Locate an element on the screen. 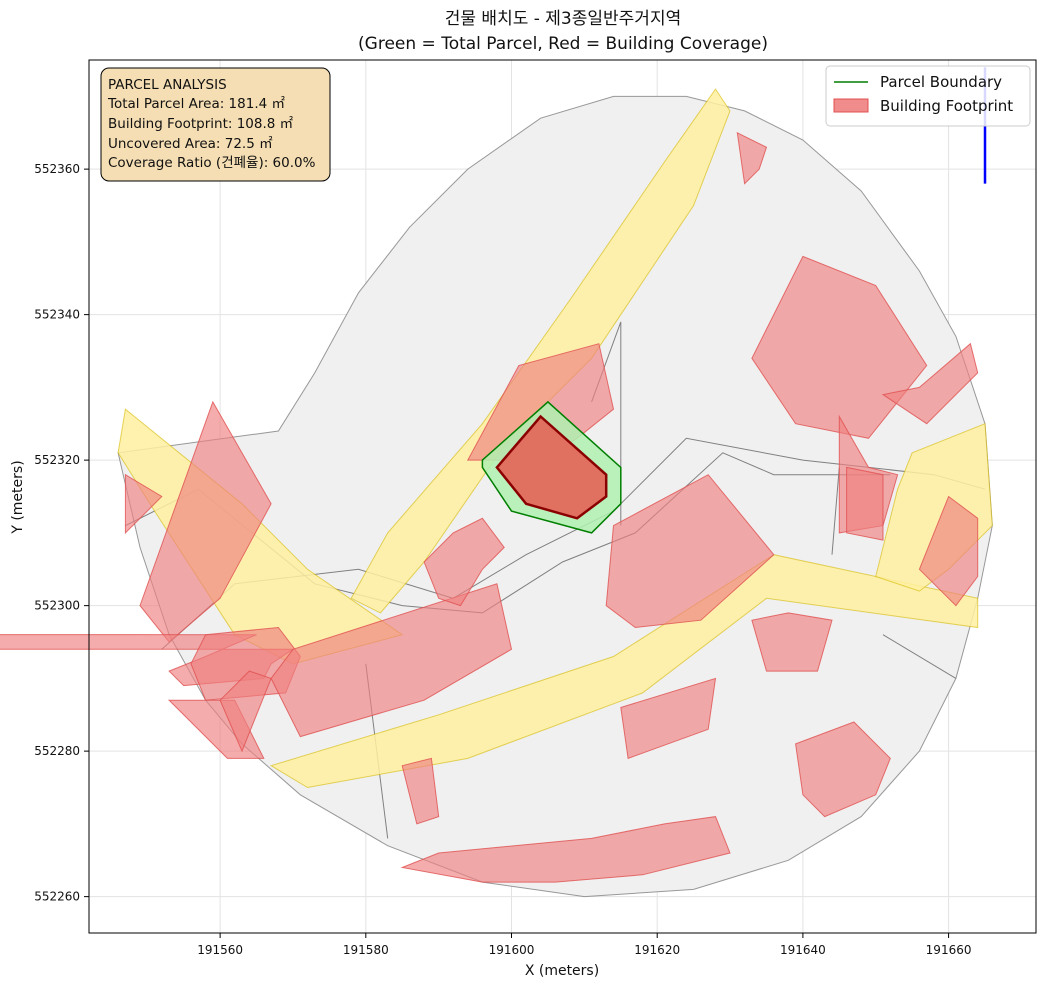  y-ticks: 552260 552280 552300 552320 552340 552360 is located at coordinates (61, 533).